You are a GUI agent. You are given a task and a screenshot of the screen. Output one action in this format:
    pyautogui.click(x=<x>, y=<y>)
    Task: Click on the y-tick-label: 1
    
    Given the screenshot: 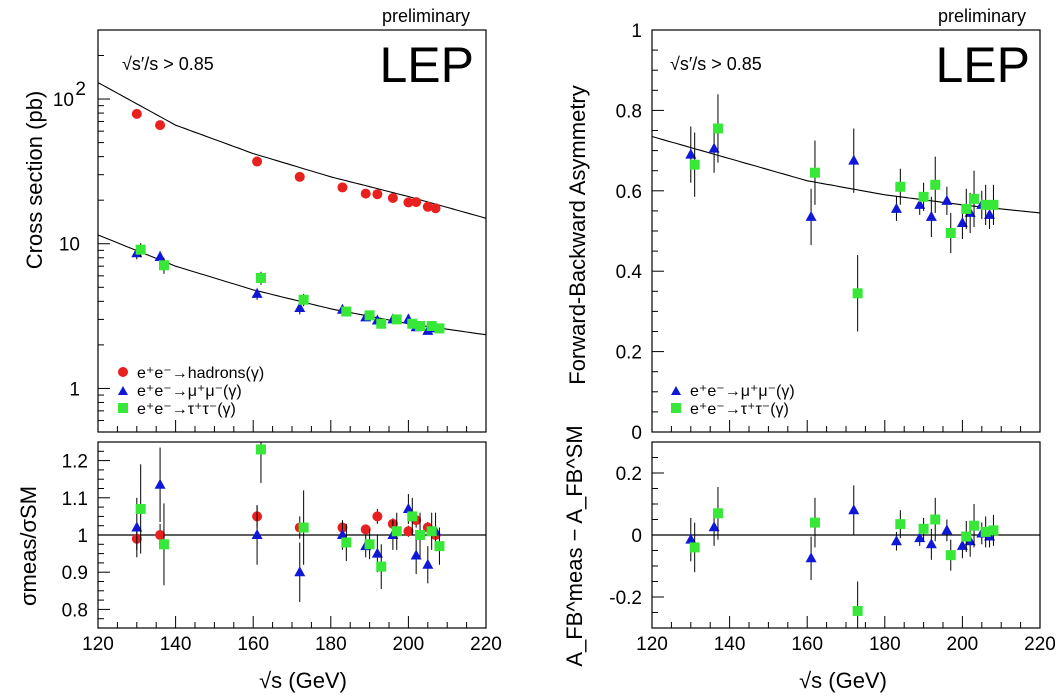 What is the action you would take?
    pyautogui.click(x=82, y=536)
    